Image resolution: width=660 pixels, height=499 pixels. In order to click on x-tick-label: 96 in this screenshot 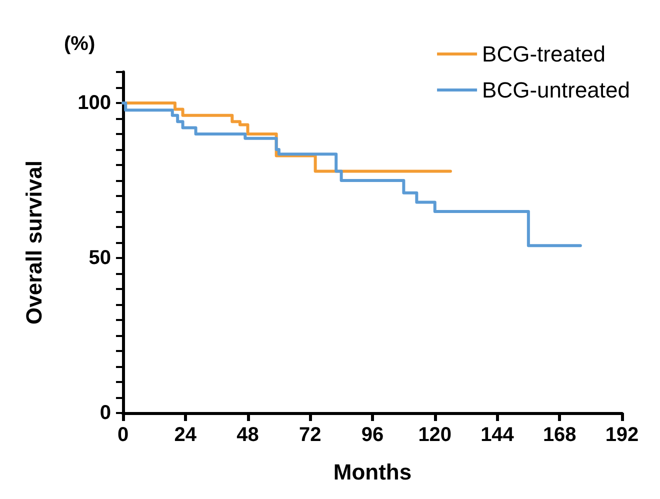, I will do `click(372, 435)`.